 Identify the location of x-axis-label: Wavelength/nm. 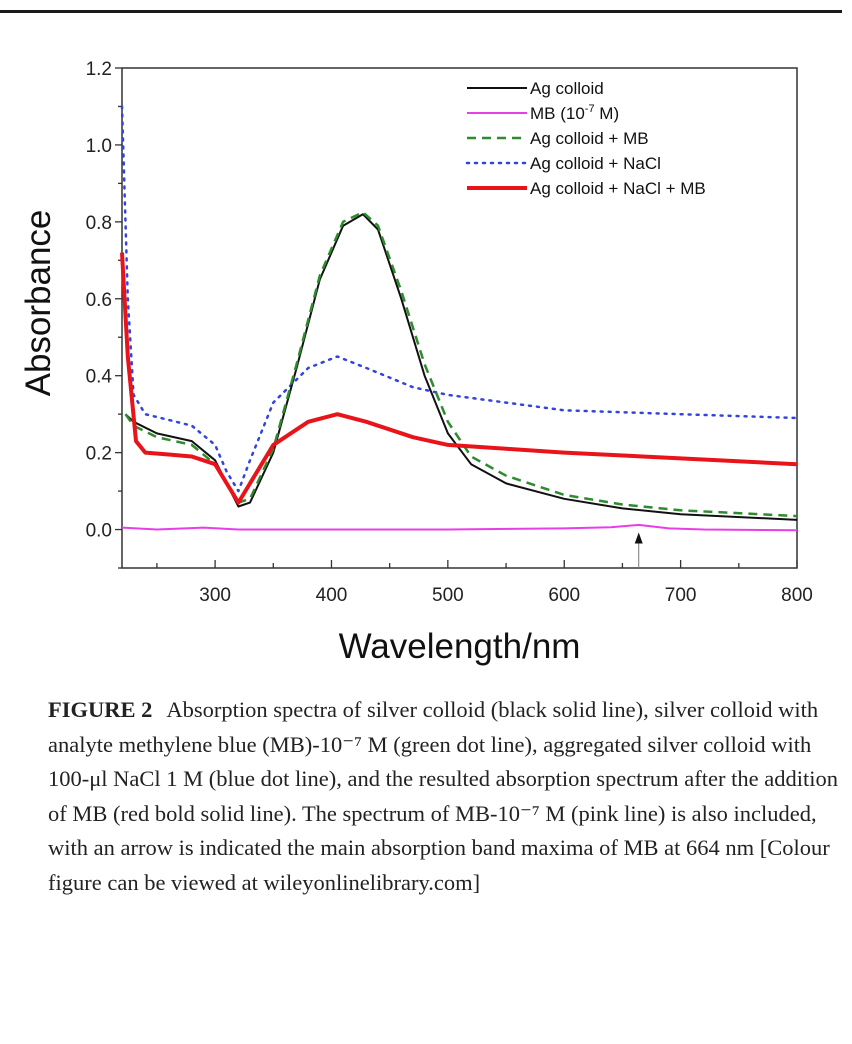
(460, 646).